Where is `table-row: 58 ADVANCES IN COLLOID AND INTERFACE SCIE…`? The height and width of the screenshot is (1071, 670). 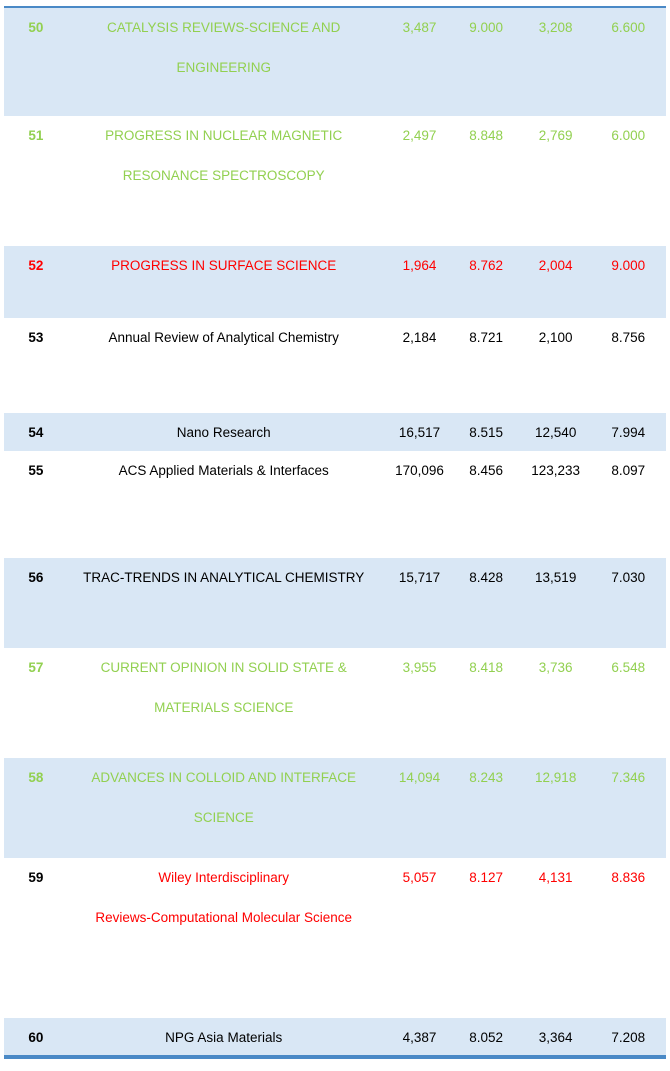 table-row: 58 ADVANCES IN COLLOID AND INTERFACE SCIE… is located at coordinates (335, 808).